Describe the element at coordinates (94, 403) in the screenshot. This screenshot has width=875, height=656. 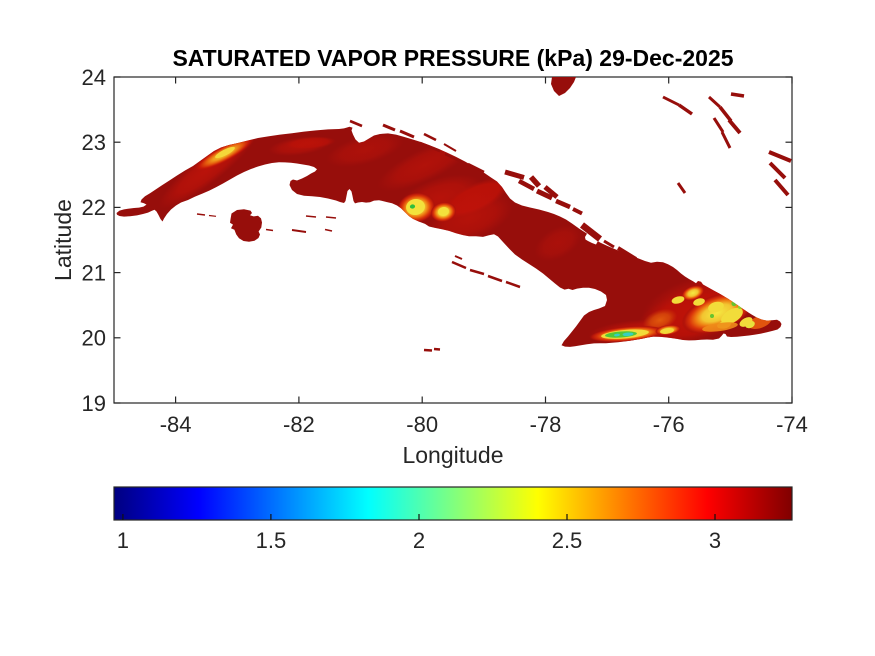
I see `svg-text: 19` at that location.